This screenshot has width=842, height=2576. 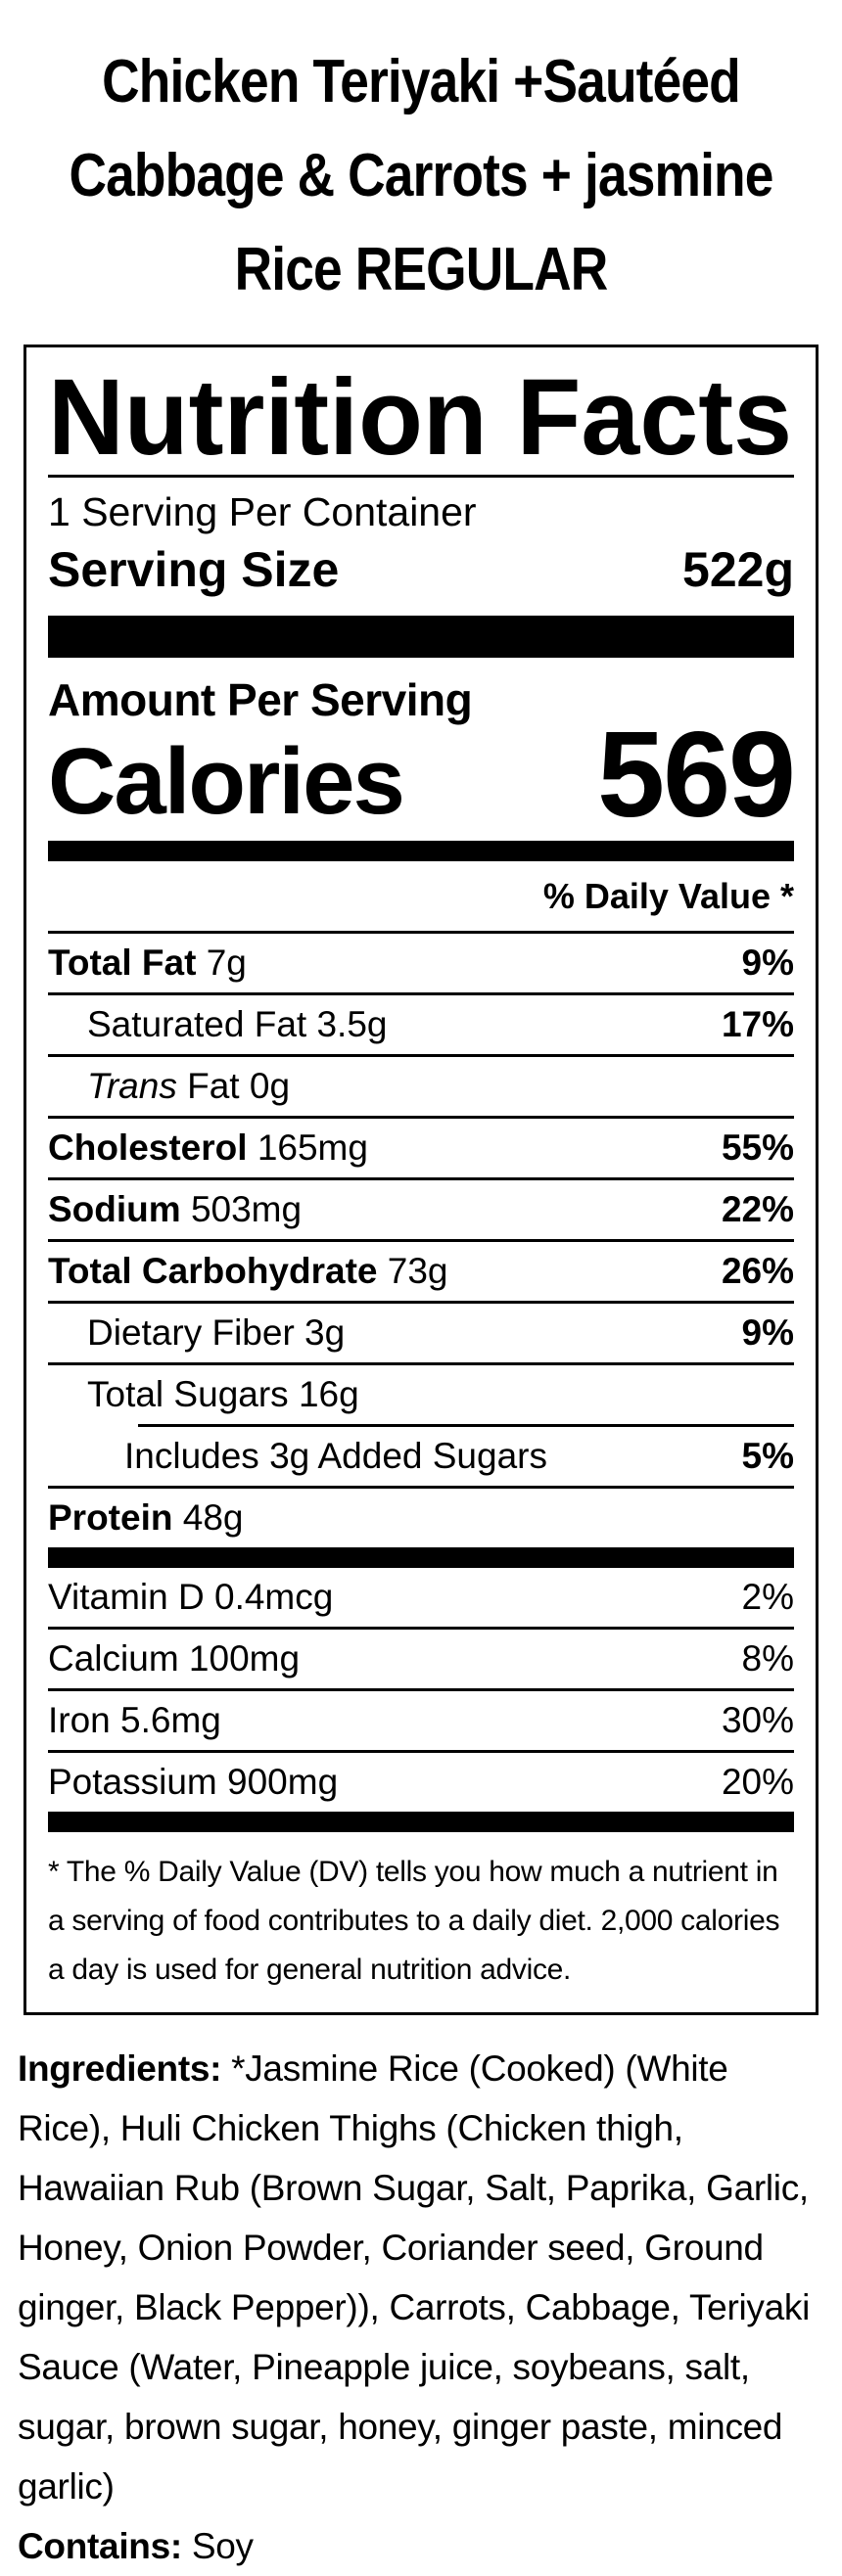 What do you see at coordinates (194, 1783) in the screenshot?
I see `nutrient-amount: Potassium 900mg` at bounding box center [194, 1783].